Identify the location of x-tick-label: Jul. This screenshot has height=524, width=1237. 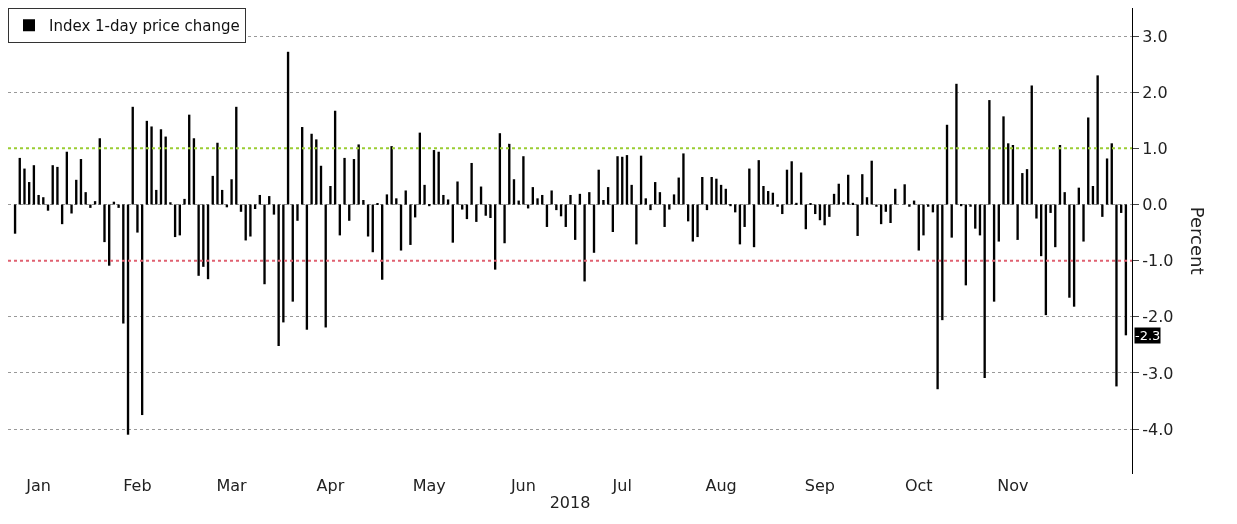
(621, 485).